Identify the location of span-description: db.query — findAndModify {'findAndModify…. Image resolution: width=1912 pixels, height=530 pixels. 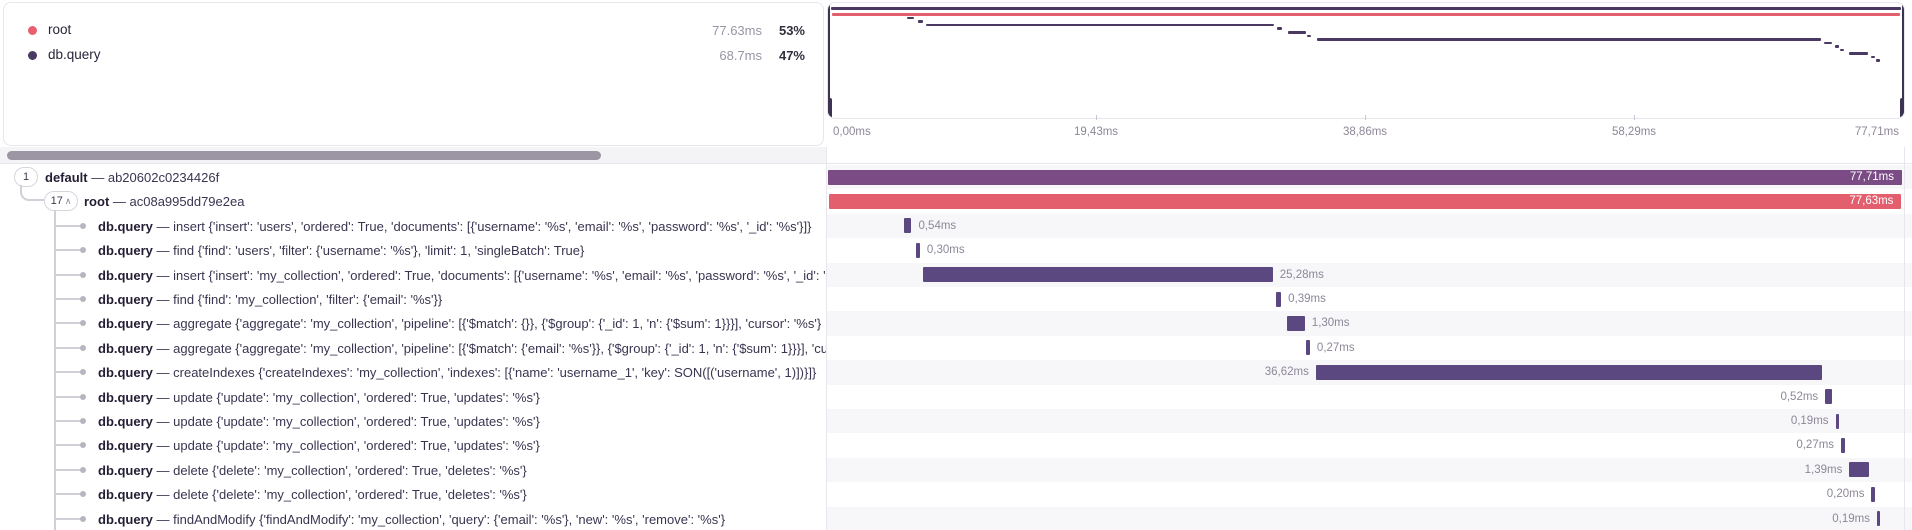
(412, 519).